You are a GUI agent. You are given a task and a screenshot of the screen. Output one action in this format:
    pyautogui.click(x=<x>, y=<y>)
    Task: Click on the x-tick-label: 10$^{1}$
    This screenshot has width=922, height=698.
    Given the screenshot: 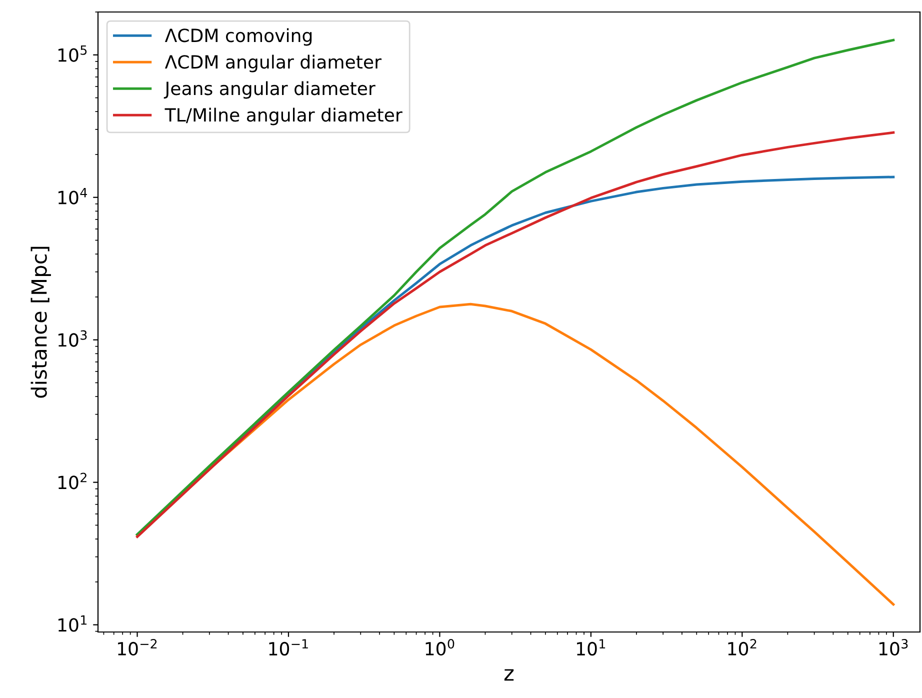 What is the action you would take?
    pyautogui.click(x=591, y=647)
    